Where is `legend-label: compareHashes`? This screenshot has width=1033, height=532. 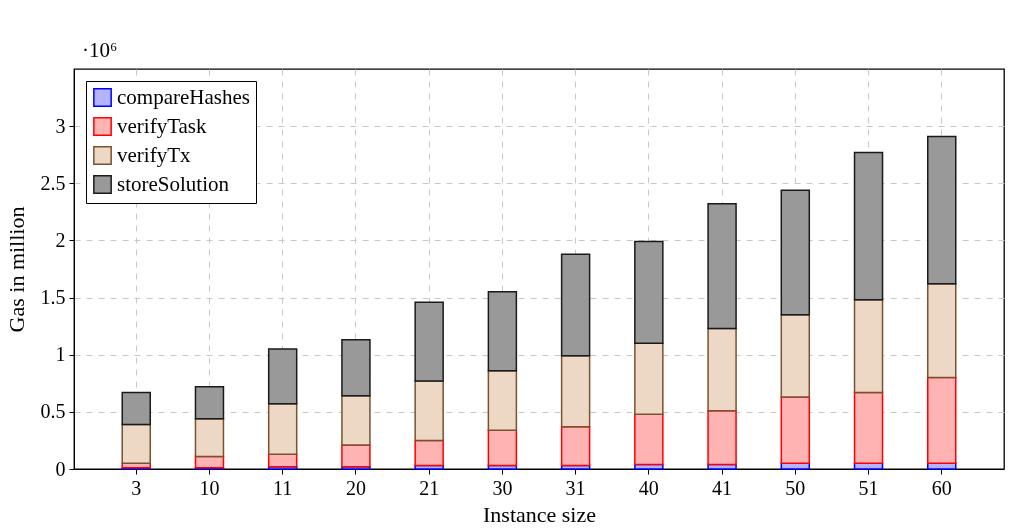 legend-label: compareHashes is located at coordinates (183, 96).